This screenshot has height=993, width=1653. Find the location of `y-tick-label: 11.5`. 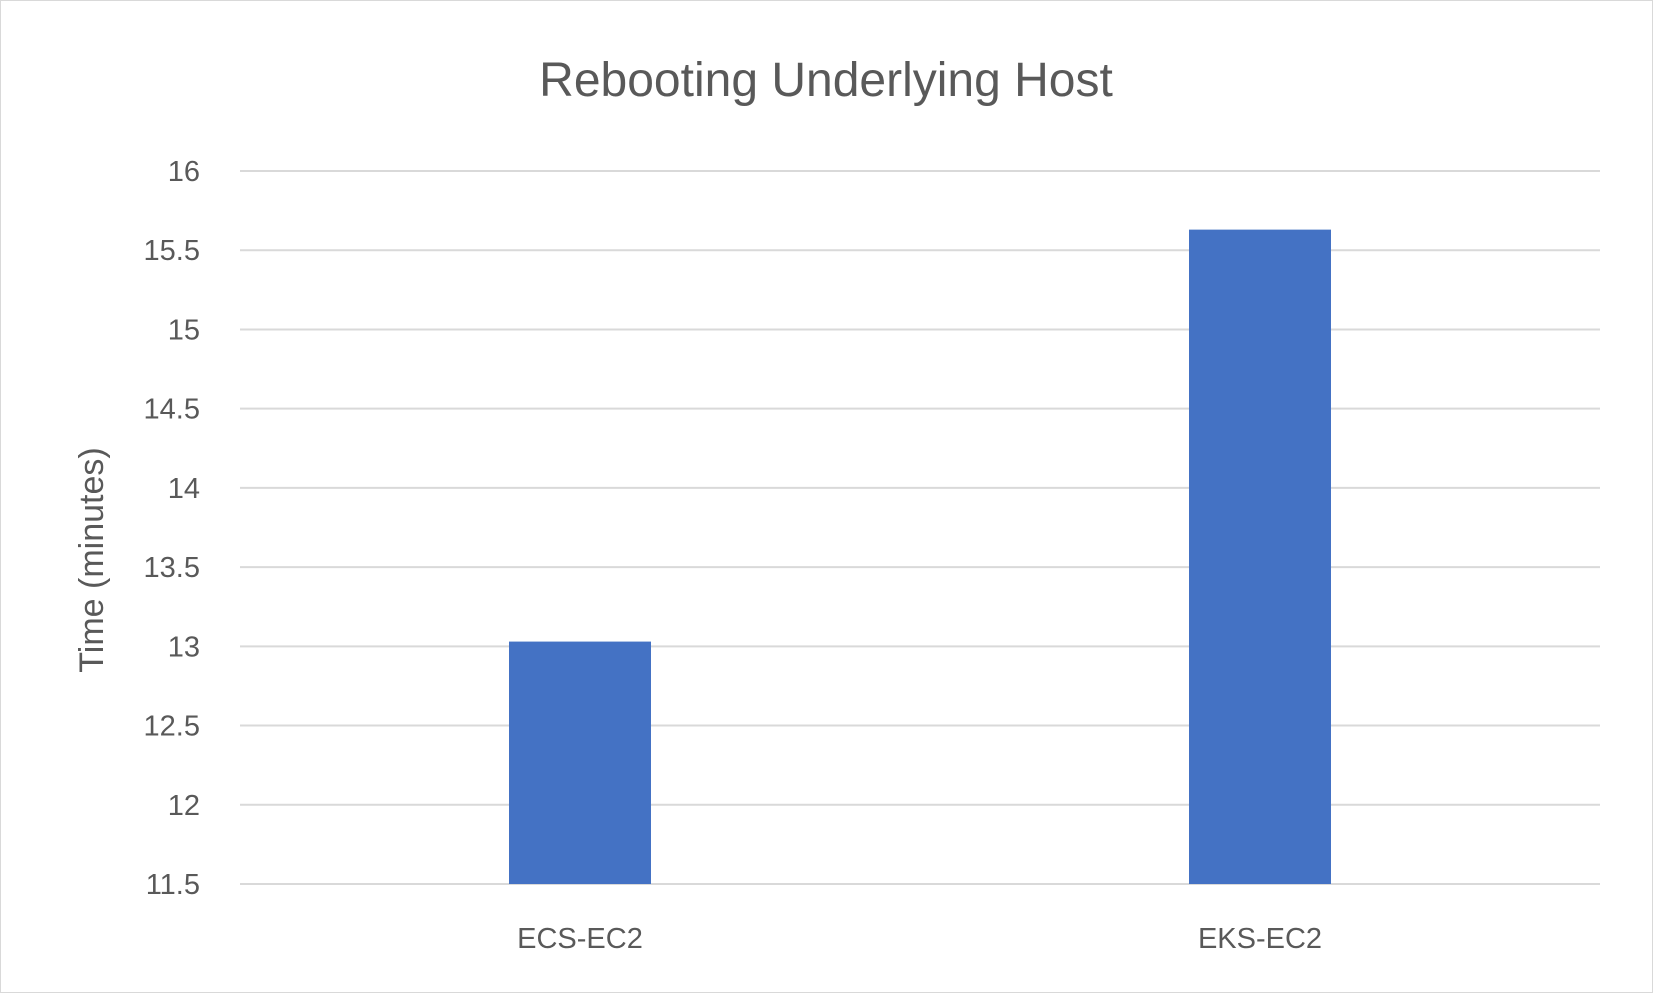

y-tick-label: 11.5 is located at coordinates (173, 885).